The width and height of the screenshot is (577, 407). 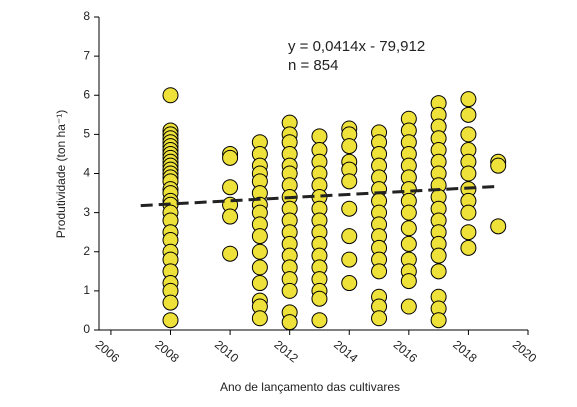 What do you see at coordinates (356, 46) in the screenshot?
I see `equation: y = 0,0414x - 79,912` at bounding box center [356, 46].